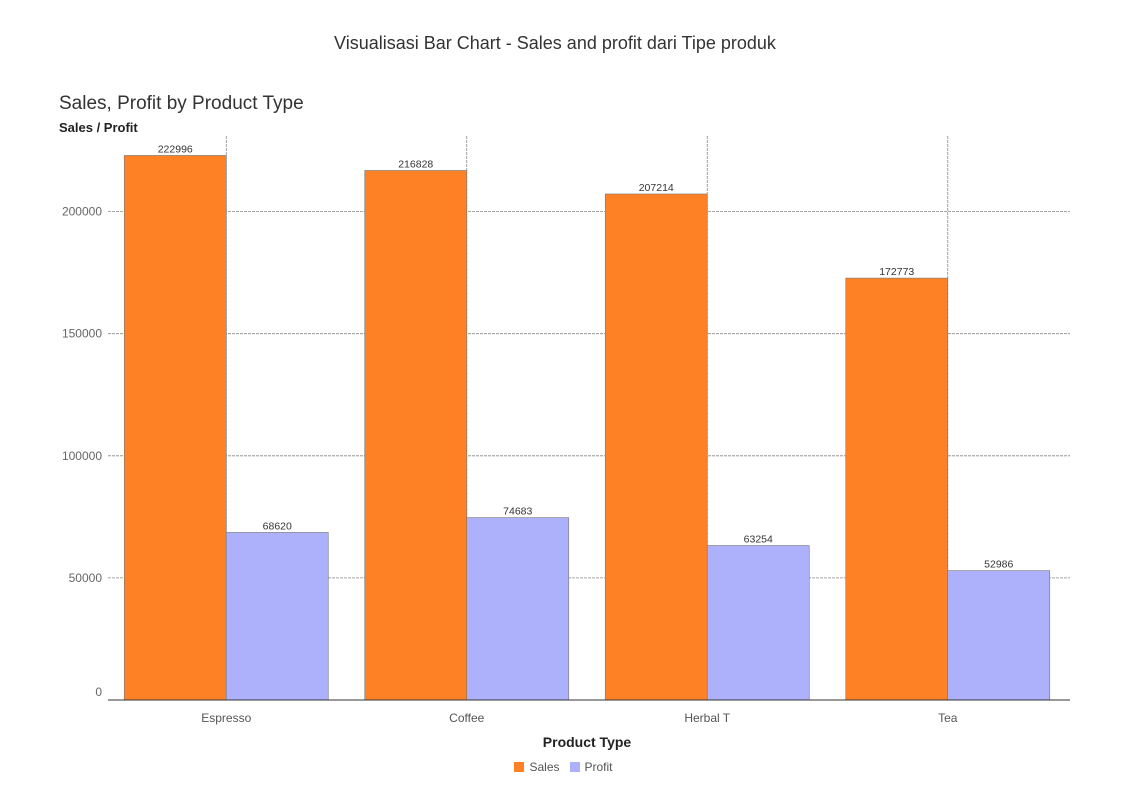 The image size is (1127, 792). Describe the element at coordinates (82, 334) in the screenshot. I see `y-tick-label: 150000` at that location.